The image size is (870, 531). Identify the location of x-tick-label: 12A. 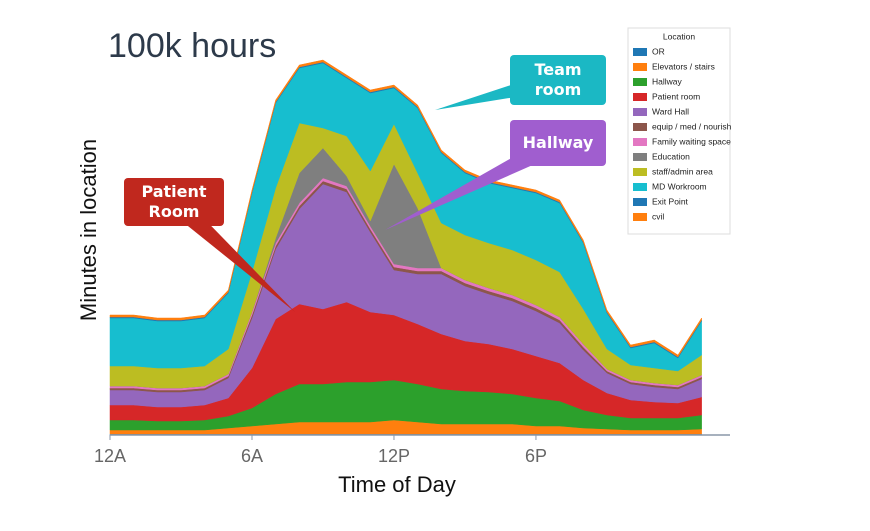
(110, 456).